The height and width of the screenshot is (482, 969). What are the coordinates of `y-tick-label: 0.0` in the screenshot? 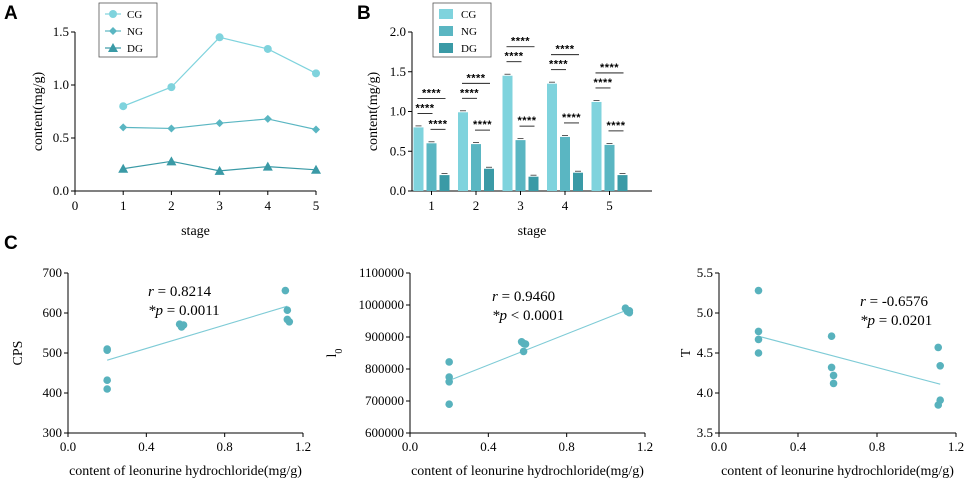 It's located at (61, 190).